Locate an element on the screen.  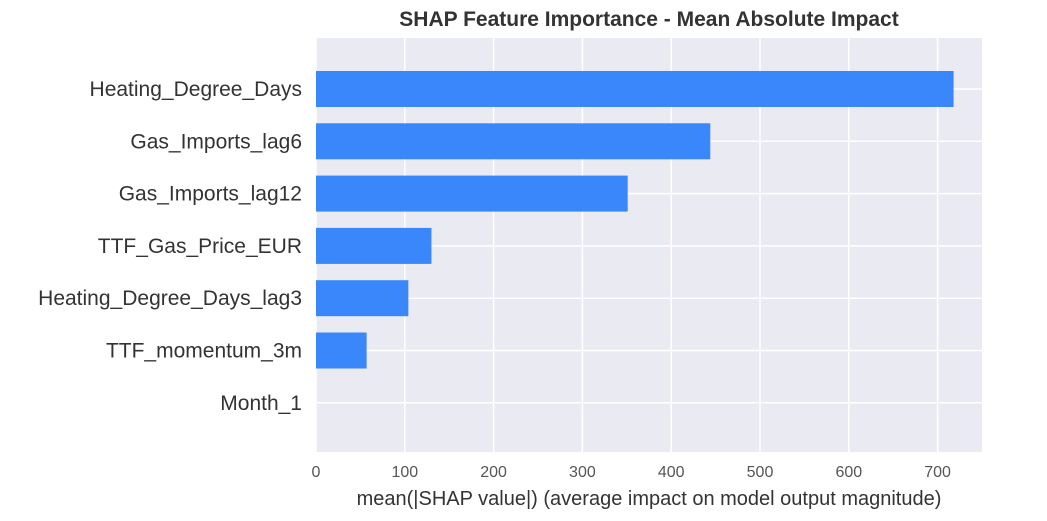
x-tick-label: 0 is located at coordinates (316, 472).